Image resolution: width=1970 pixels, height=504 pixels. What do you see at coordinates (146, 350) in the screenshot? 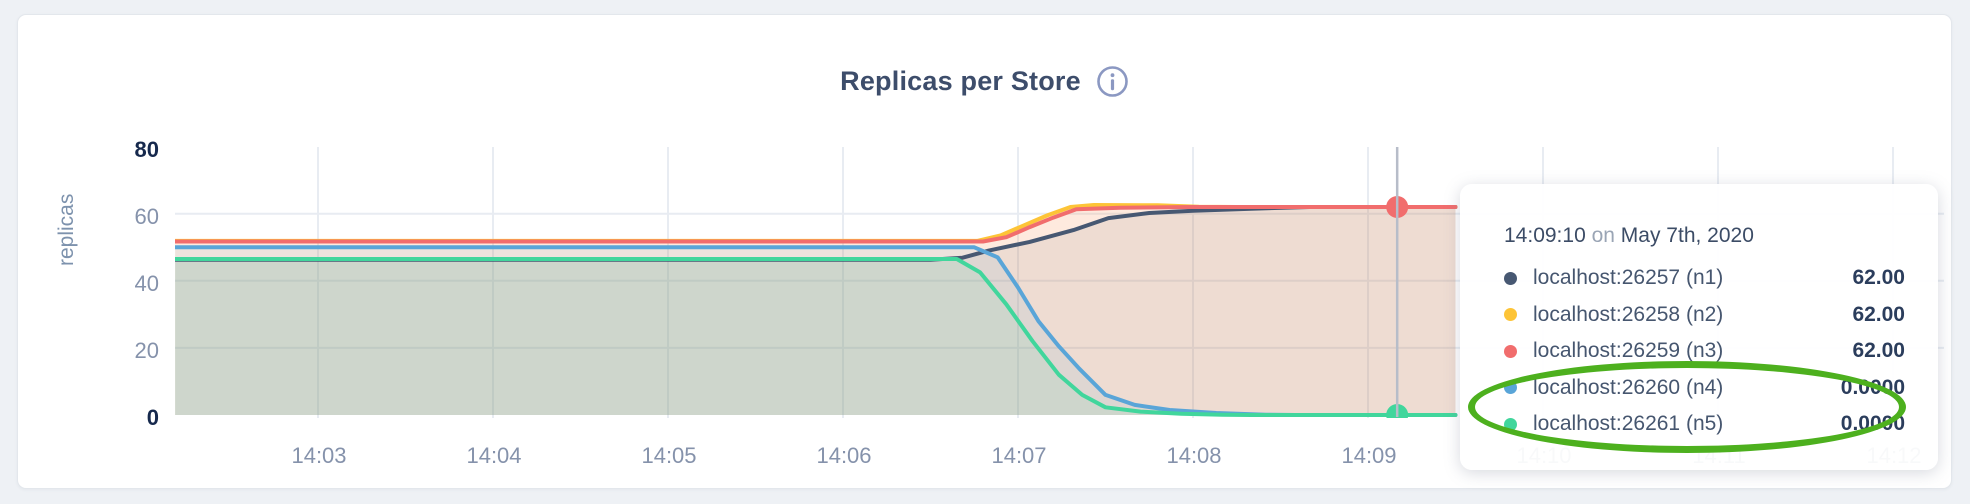
I see `y-tick-label: 20` at bounding box center [146, 350].